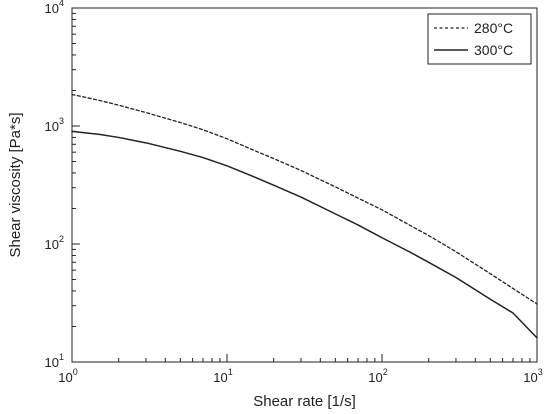 The image size is (550, 414). I want to click on y-tick-label: 10², so click(54, 243).